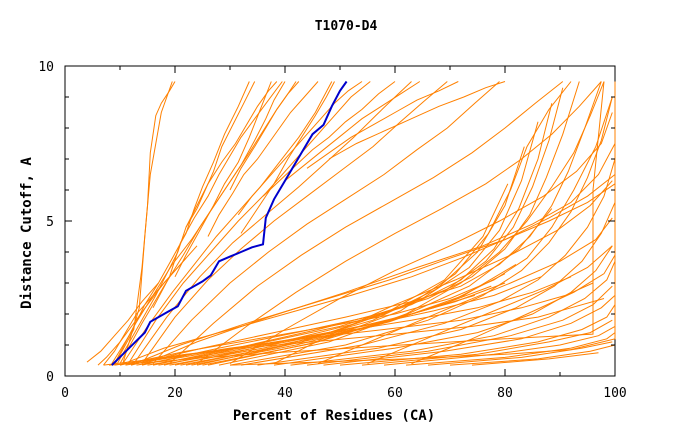 The image size is (680, 440). I want to click on y-tick-label: 0, so click(50, 377).